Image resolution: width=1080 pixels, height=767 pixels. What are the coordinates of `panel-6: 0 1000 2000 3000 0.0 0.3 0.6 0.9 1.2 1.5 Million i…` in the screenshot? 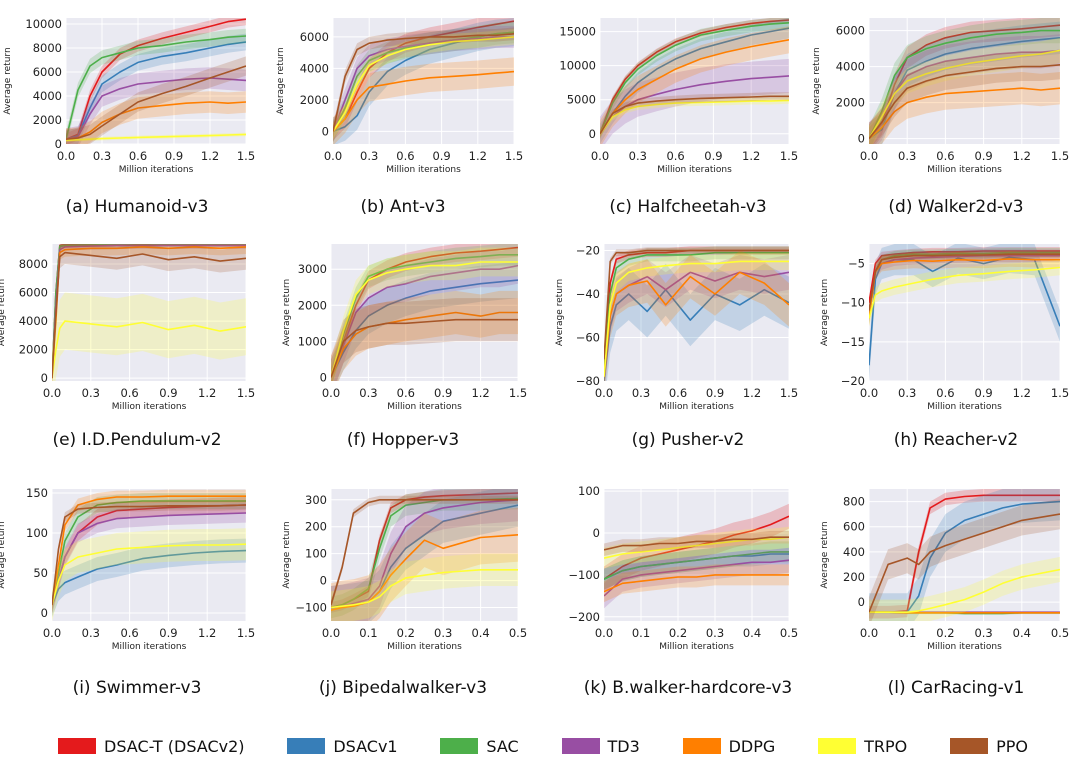 It's located at (404, 347).